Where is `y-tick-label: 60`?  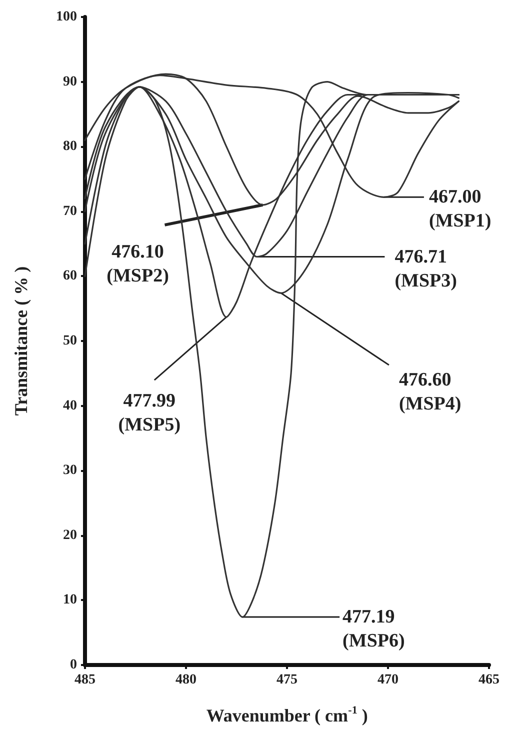
y-tick-label: 60 is located at coordinates (70, 276).